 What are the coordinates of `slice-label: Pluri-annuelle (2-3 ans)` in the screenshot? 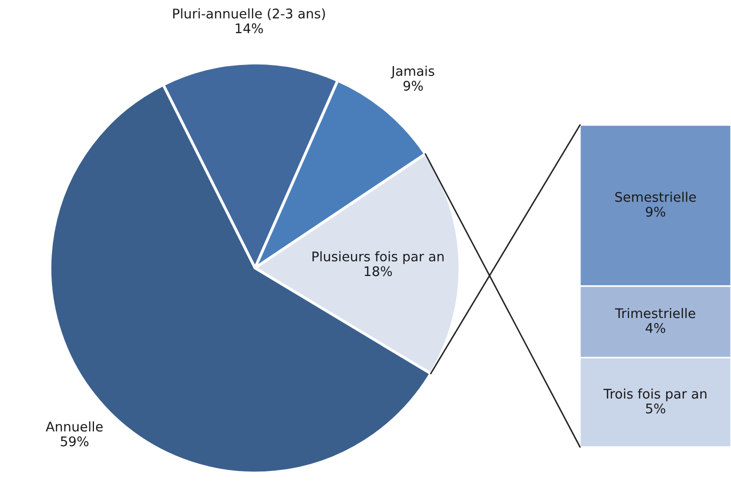 It's located at (249, 14).